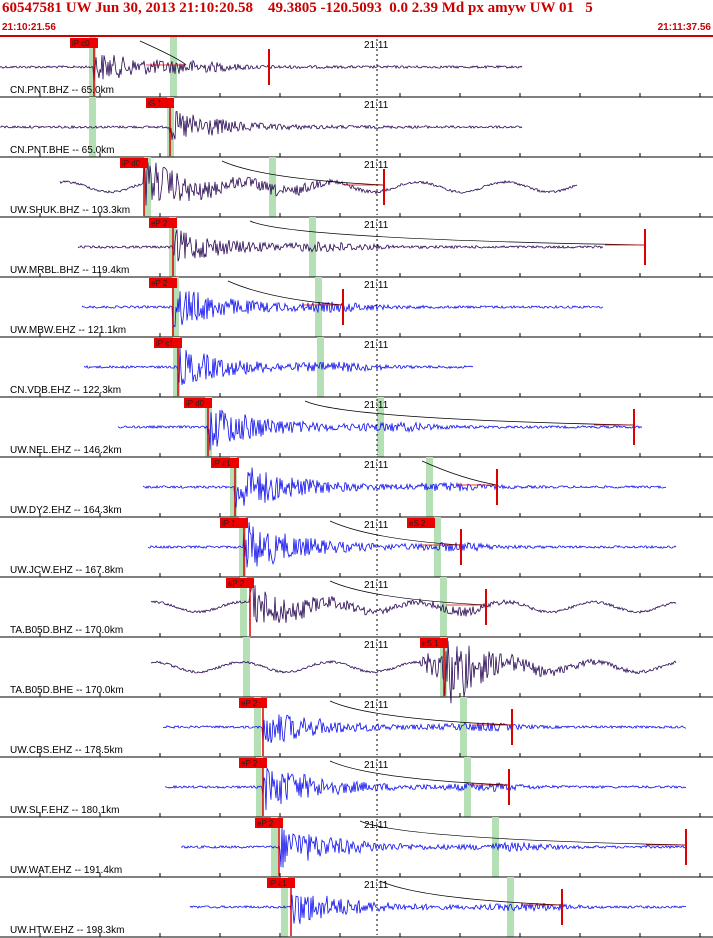 The height and width of the screenshot is (938, 713). What do you see at coordinates (417, 523) in the screenshot?
I see `s-phase-pick-label: eS 2` at bounding box center [417, 523].